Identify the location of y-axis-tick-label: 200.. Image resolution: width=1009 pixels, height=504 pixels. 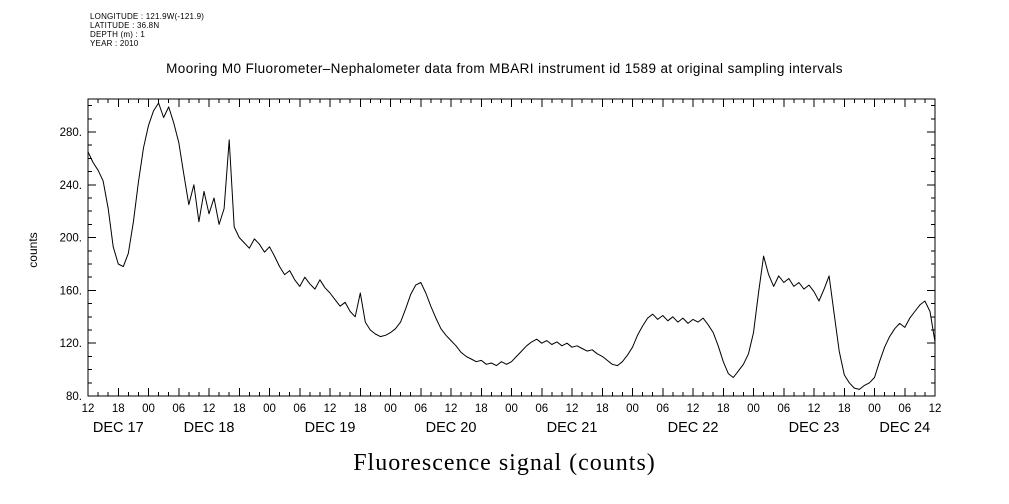
(71, 239).